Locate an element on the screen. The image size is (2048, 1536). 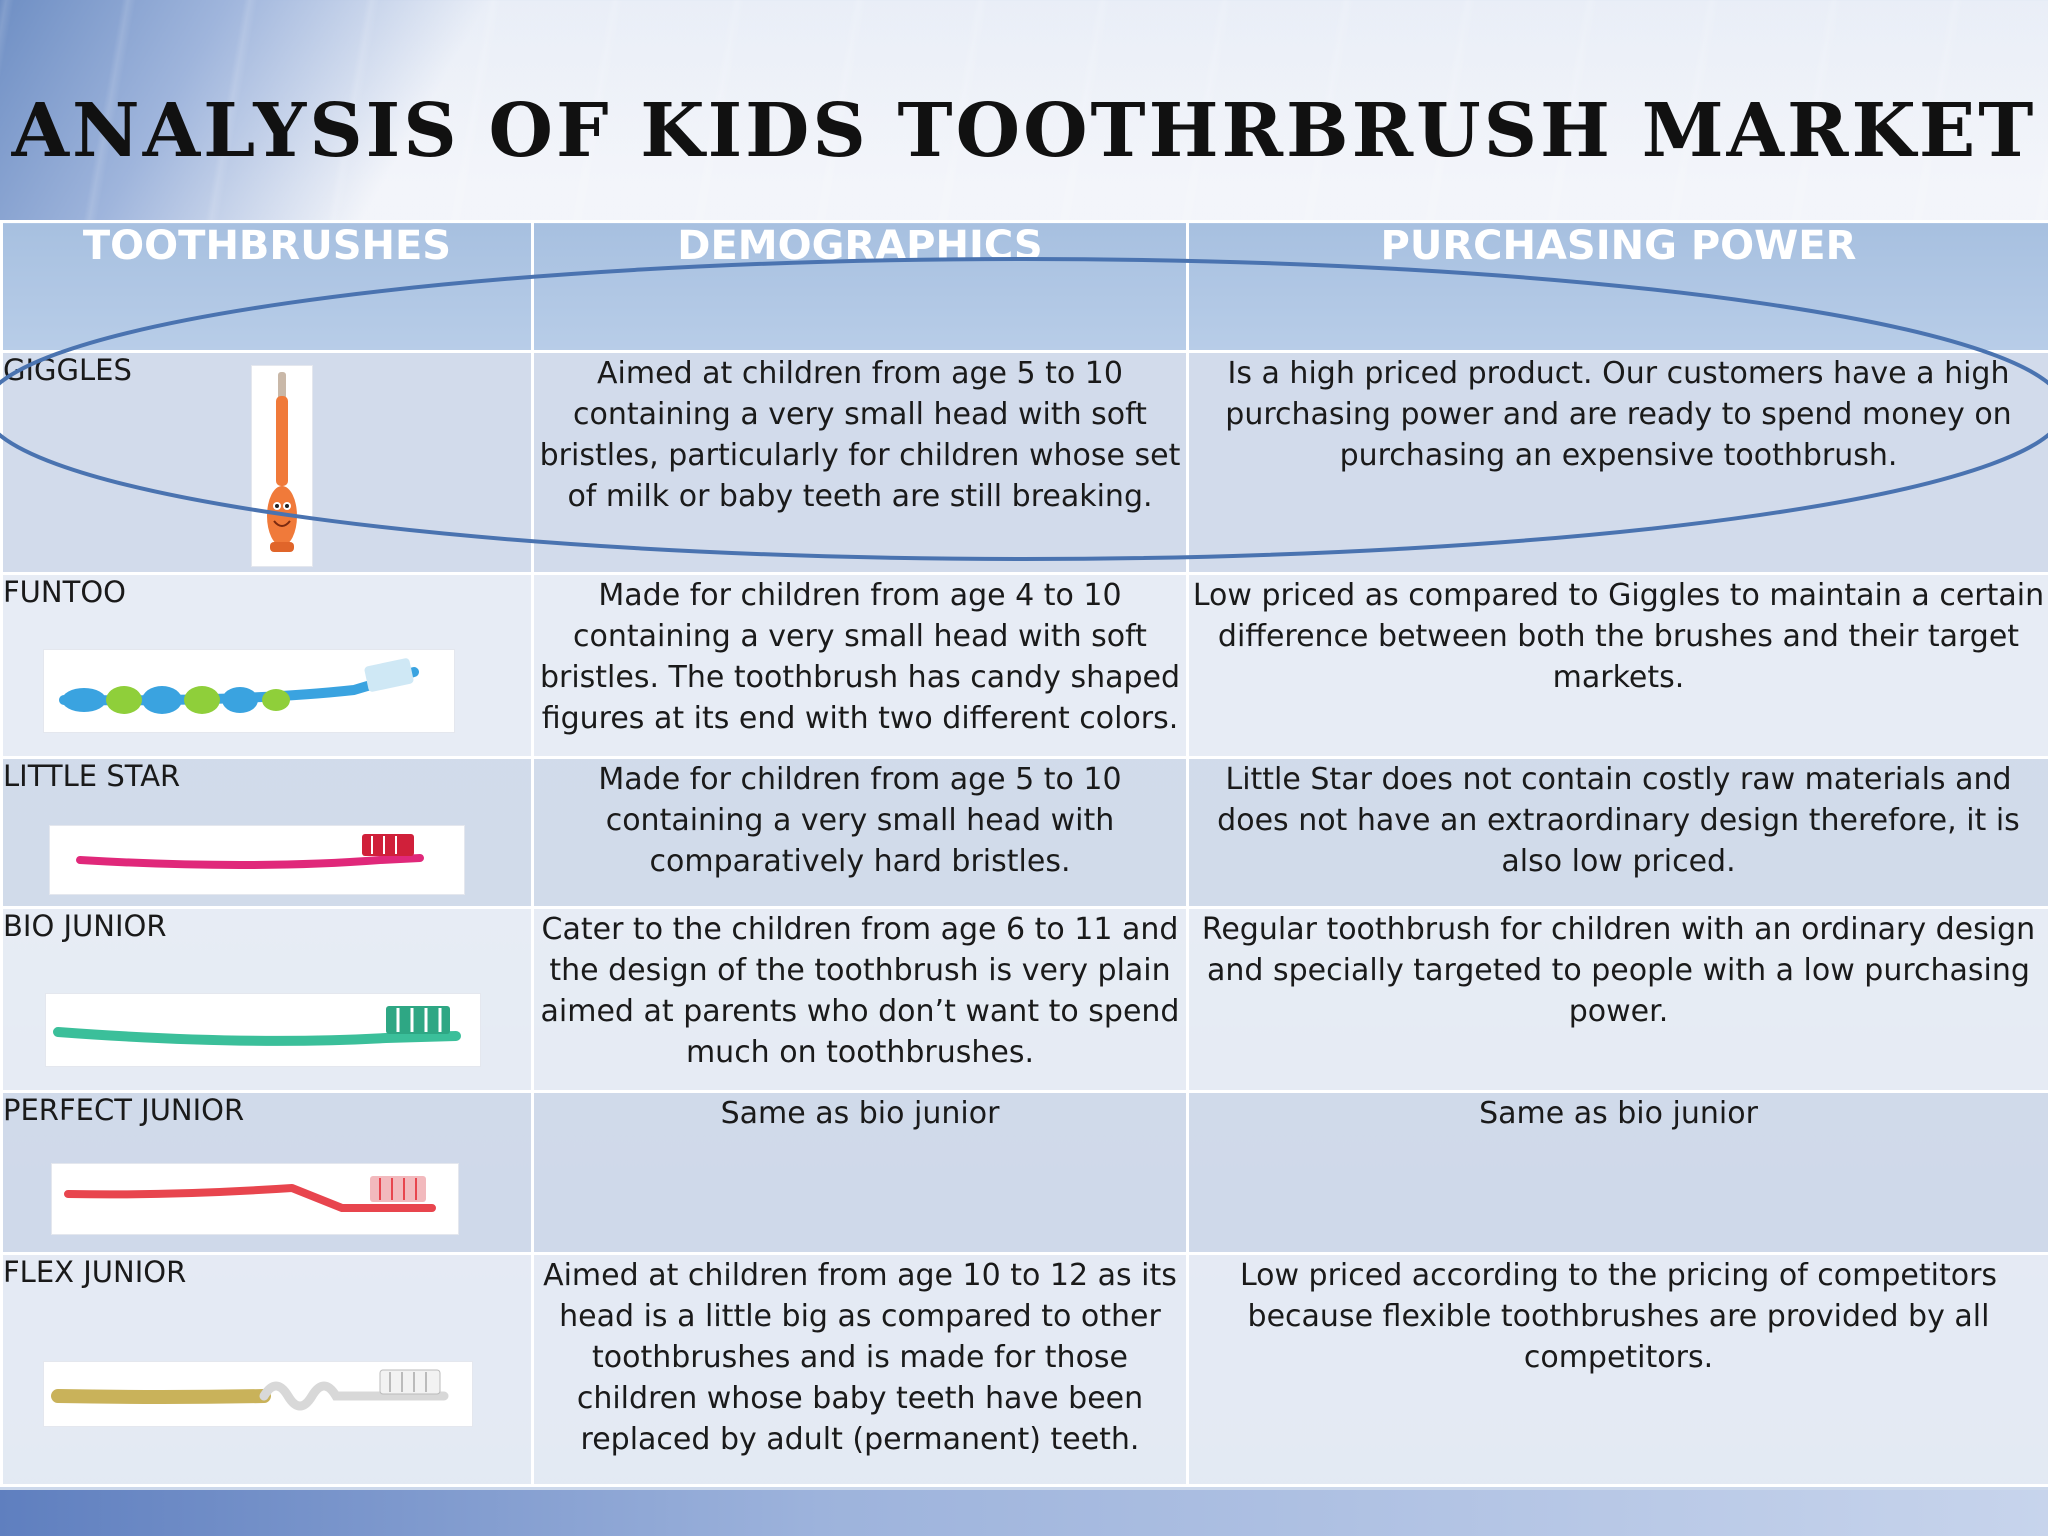
purchasing-power-cell: Same as bio junior is located at coordinates (1617, 1172).